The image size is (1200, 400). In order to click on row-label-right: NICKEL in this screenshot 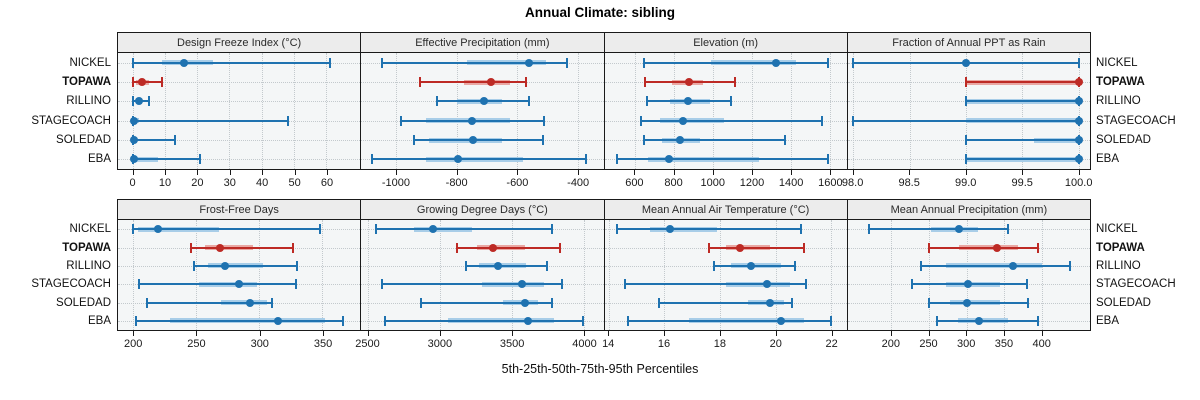, I will do `click(1117, 229)`.